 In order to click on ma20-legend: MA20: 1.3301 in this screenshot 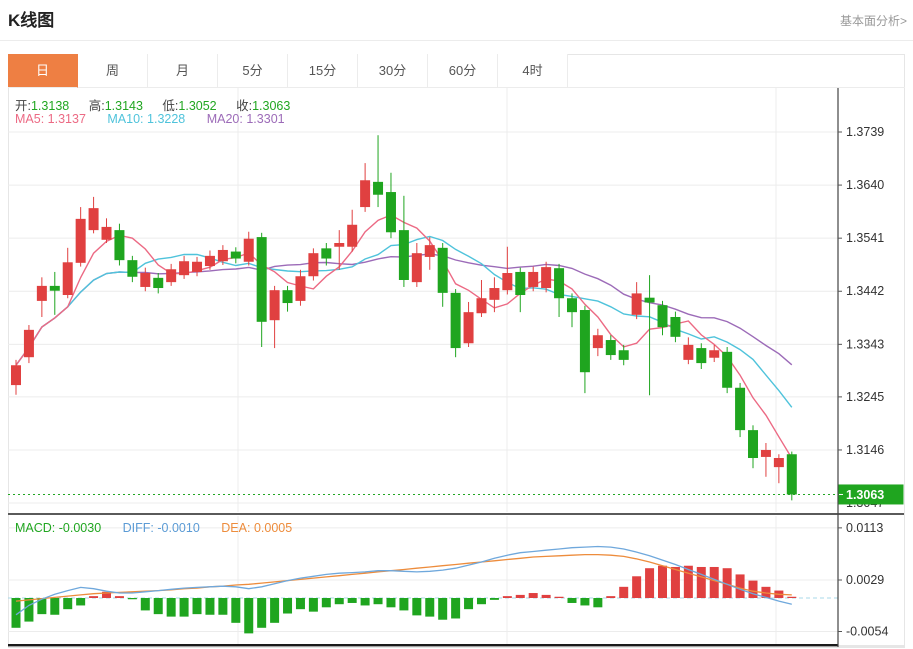, I will do `click(245, 119)`.